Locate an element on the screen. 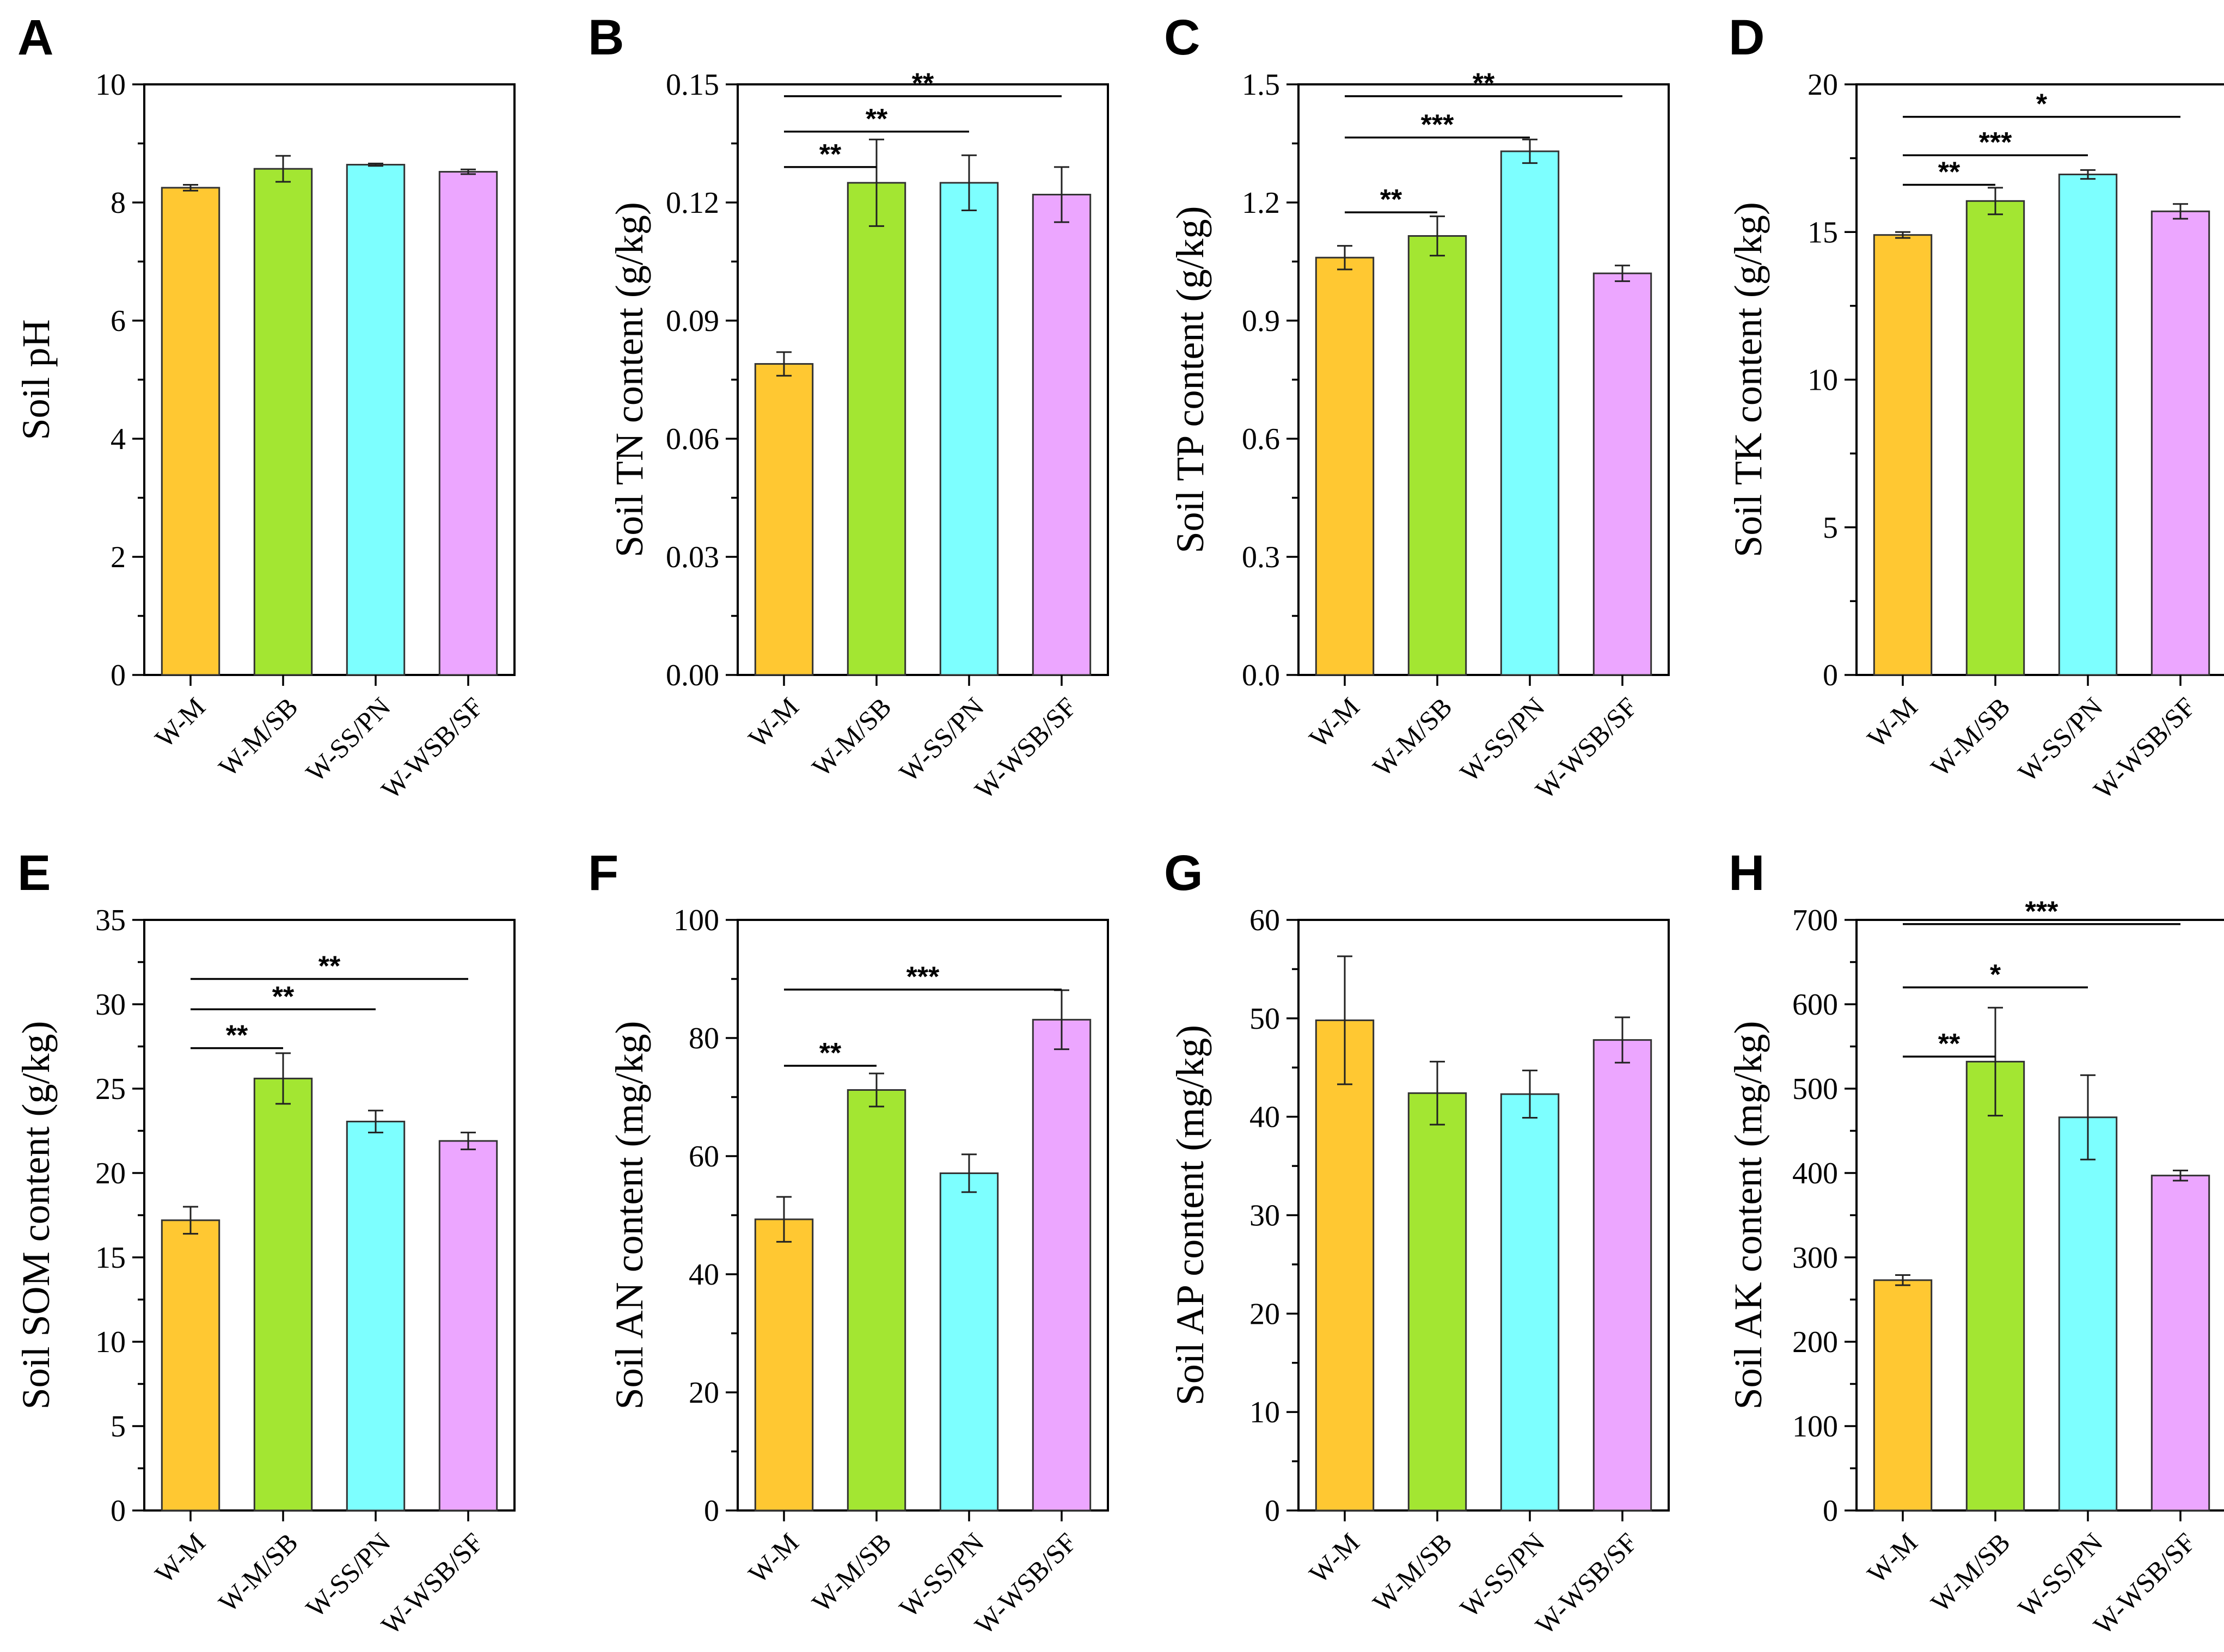 The width and height of the screenshot is (2224, 1652). y-tick-label: 0.12 is located at coordinates (692, 203).